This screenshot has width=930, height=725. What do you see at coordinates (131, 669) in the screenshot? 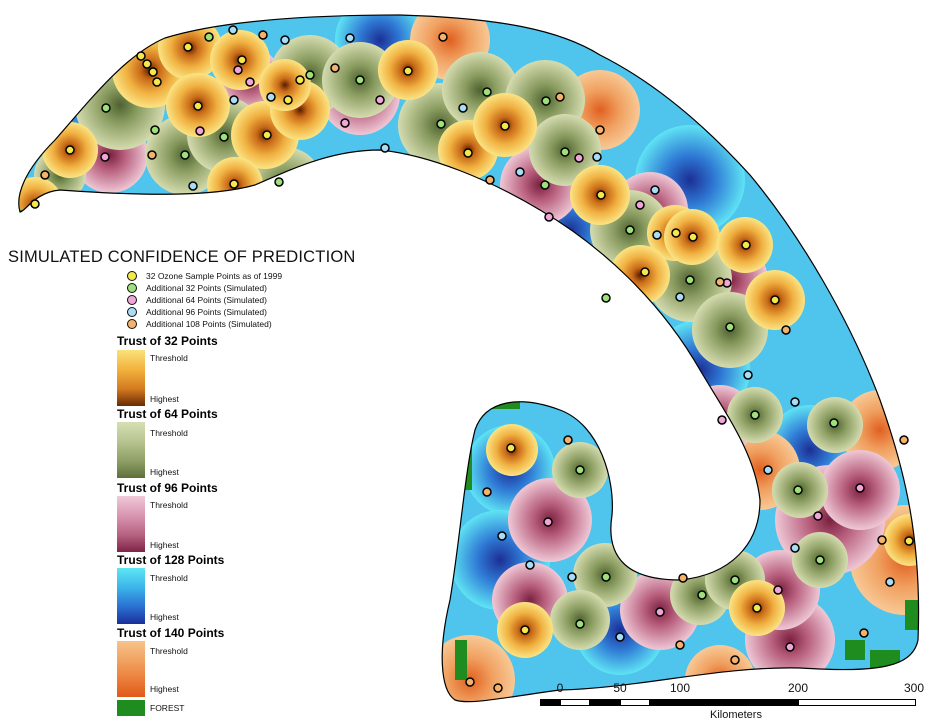
I see `trust-140-ramp` at bounding box center [131, 669].